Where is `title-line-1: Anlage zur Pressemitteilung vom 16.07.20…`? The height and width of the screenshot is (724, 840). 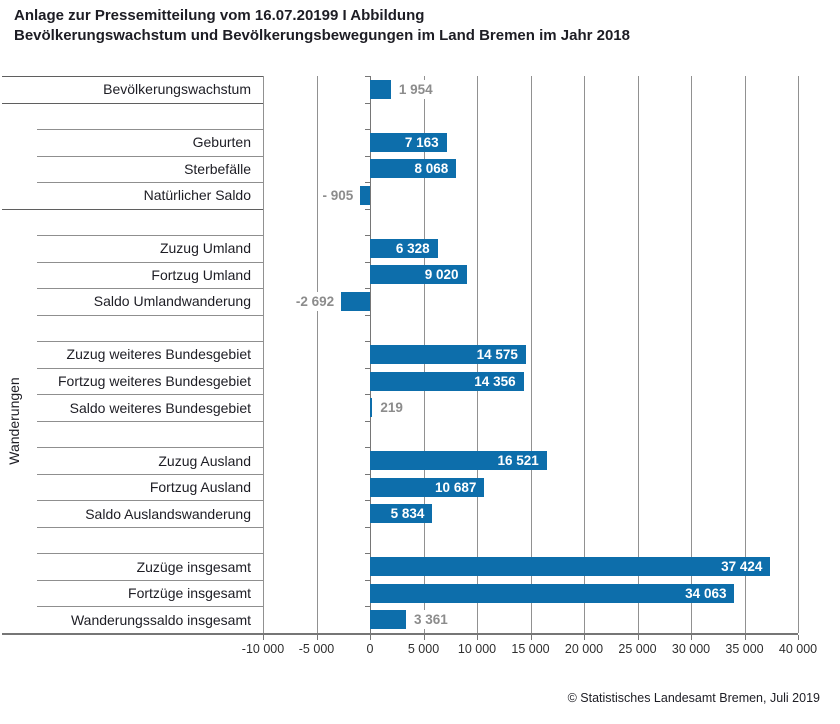
title-line-1: Anlage zur Pressemitteilung vom 16.07.20… is located at coordinates (219, 15).